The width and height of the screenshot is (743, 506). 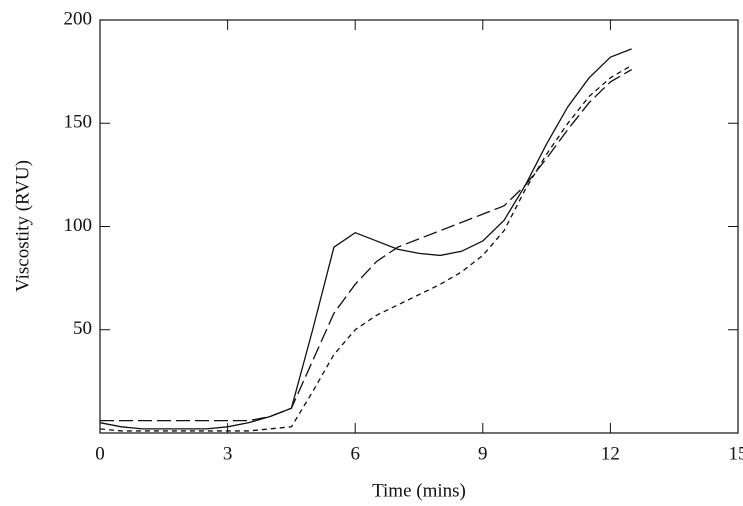 What do you see at coordinates (483, 453) in the screenshot?
I see `x-tick-label: 9` at bounding box center [483, 453].